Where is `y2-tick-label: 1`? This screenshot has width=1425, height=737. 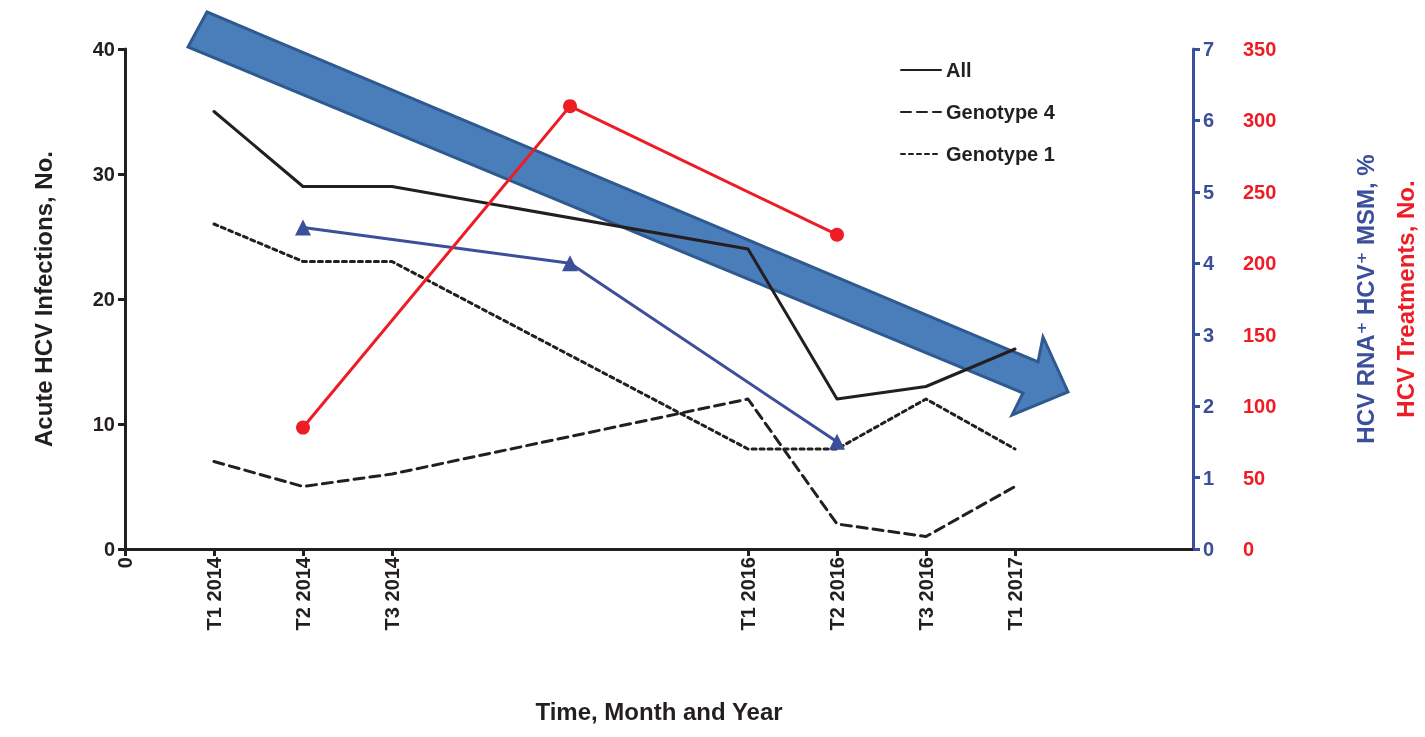
y2-tick-label: 1 is located at coordinates (1209, 477).